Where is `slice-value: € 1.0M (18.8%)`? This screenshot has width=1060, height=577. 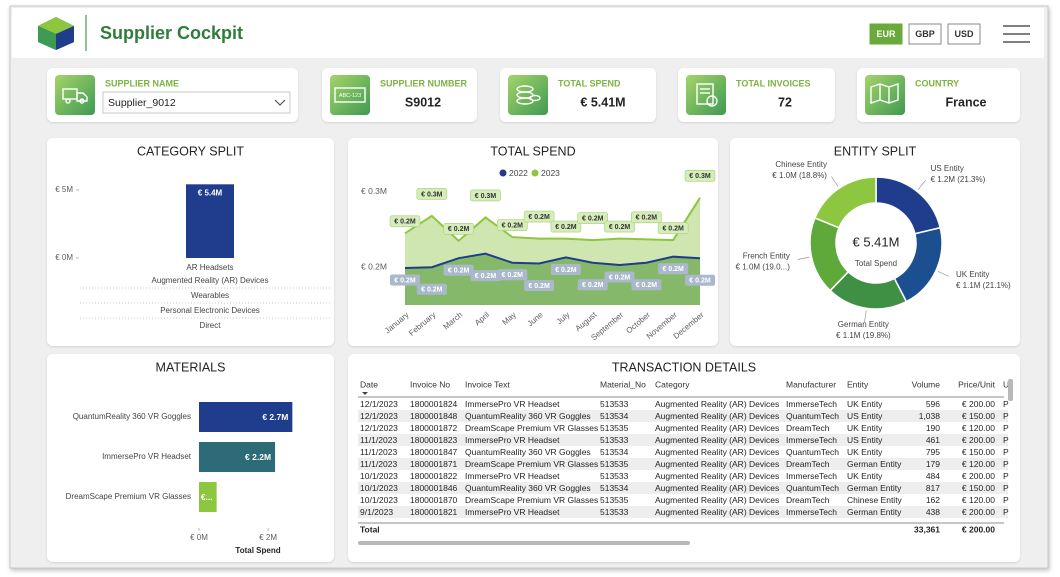 slice-value: € 1.0M (18.8%) is located at coordinates (799, 175).